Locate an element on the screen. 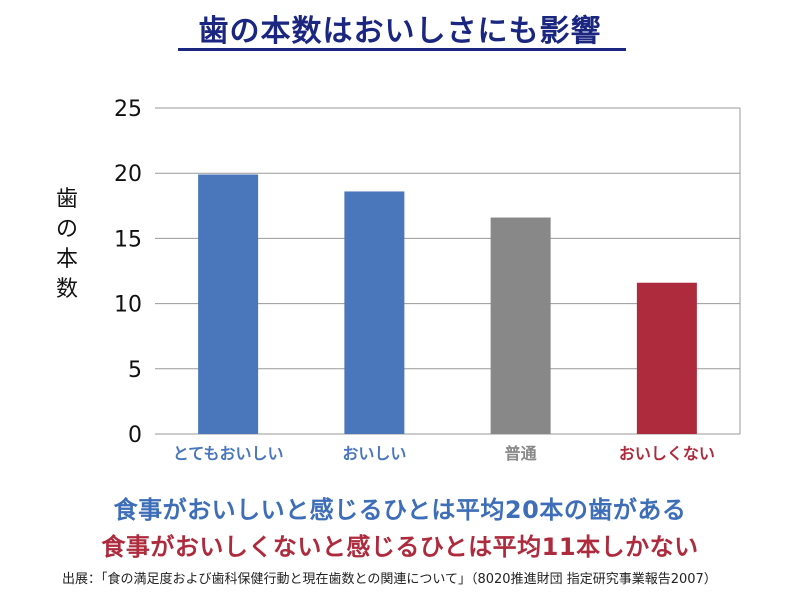  y-axis-label-char-4: 数 is located at coordinates (66, 289).